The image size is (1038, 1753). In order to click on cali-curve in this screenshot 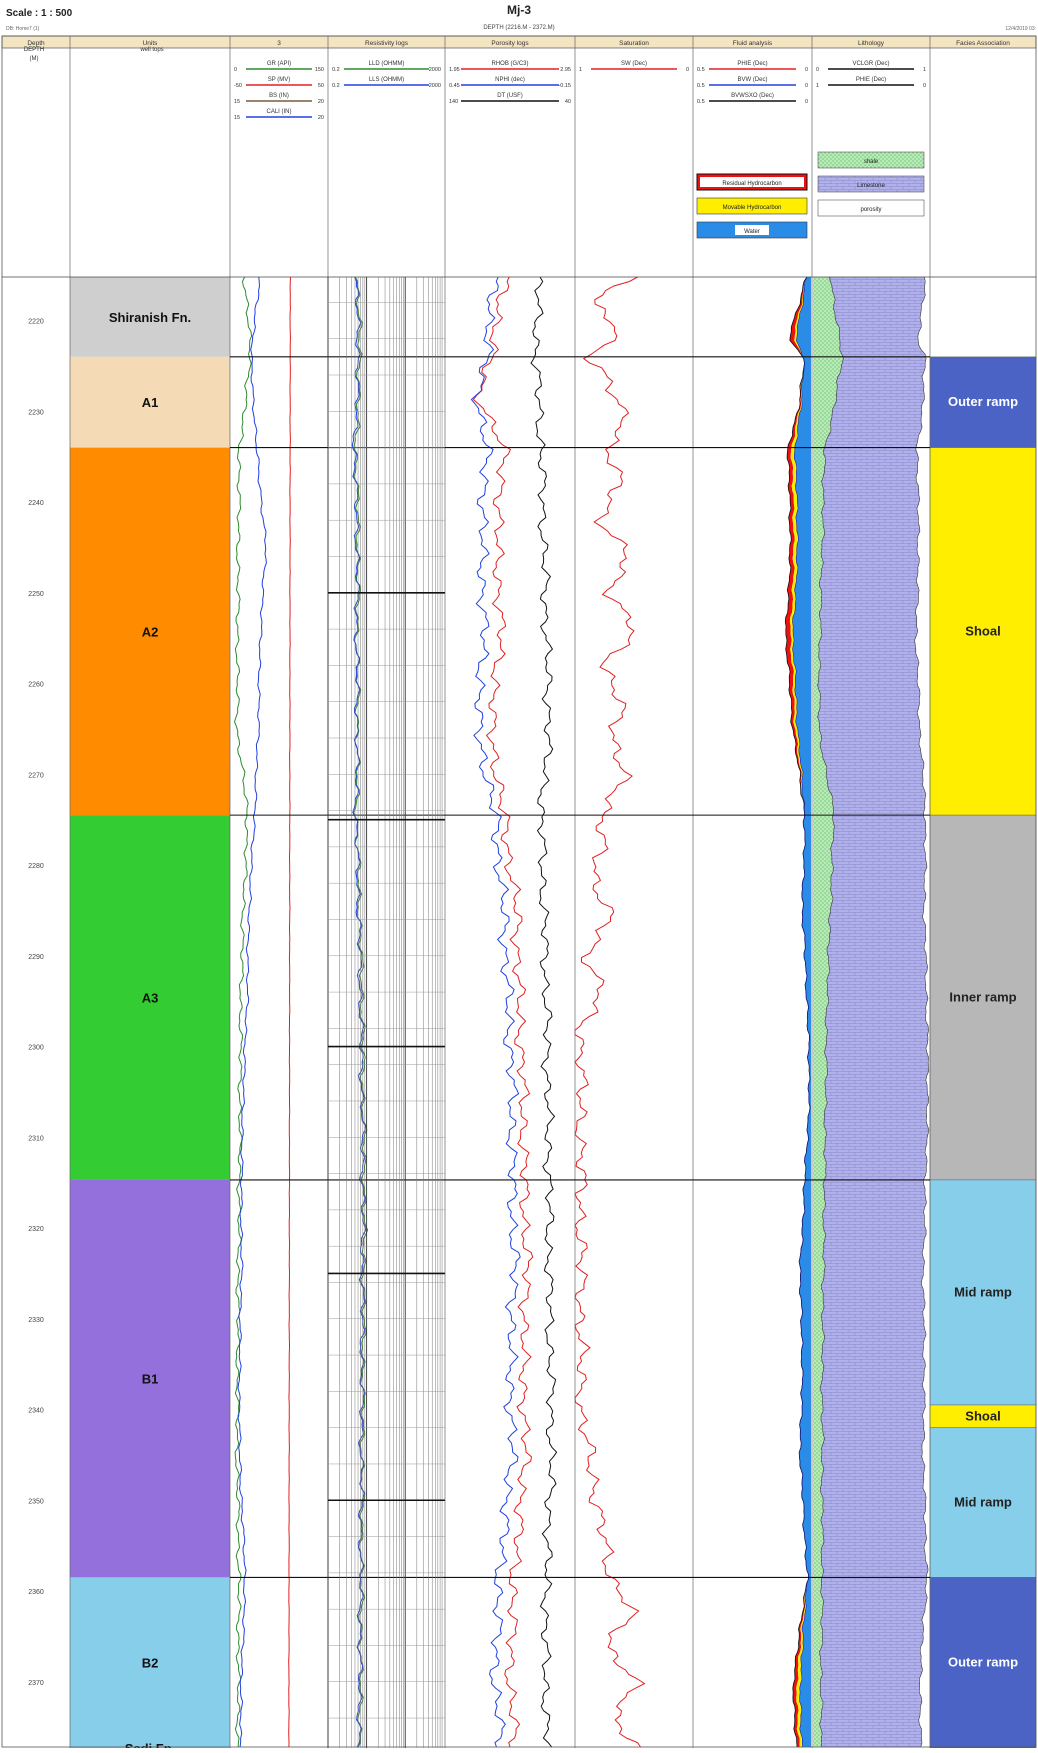, I will do `click(252, 1012)`.